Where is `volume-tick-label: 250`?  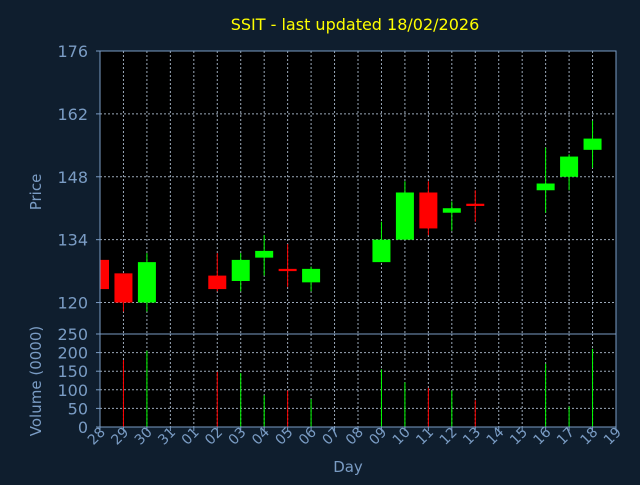
volume-tick-label: 250 is located at coordinates (72, 334).